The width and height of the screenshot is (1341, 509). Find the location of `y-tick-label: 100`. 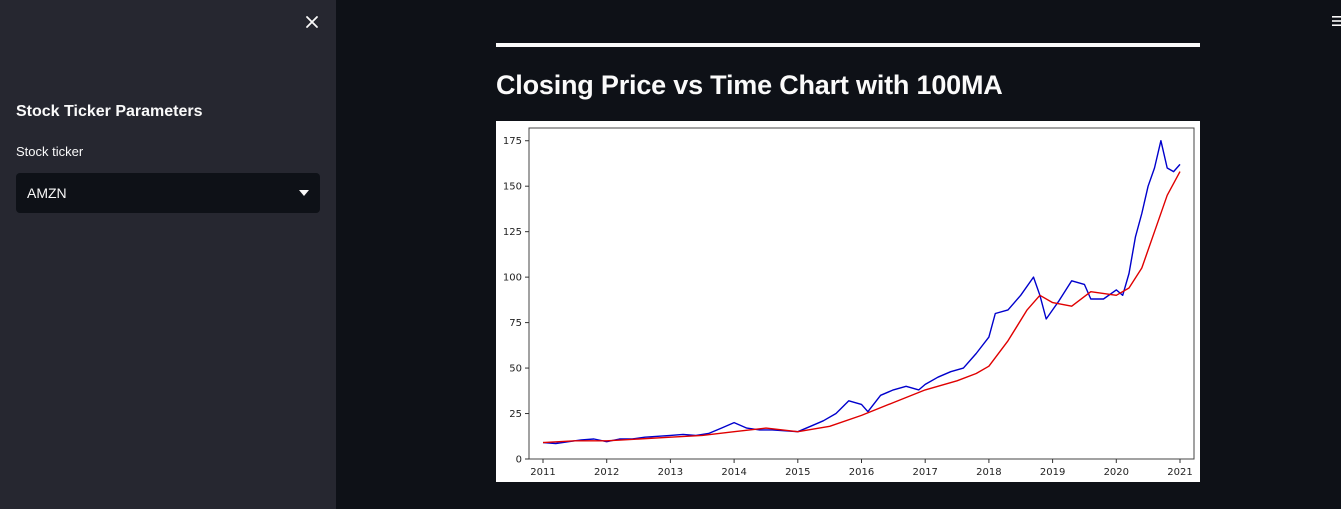

y-tick-label: 100 is located at coordinates (512, 278).